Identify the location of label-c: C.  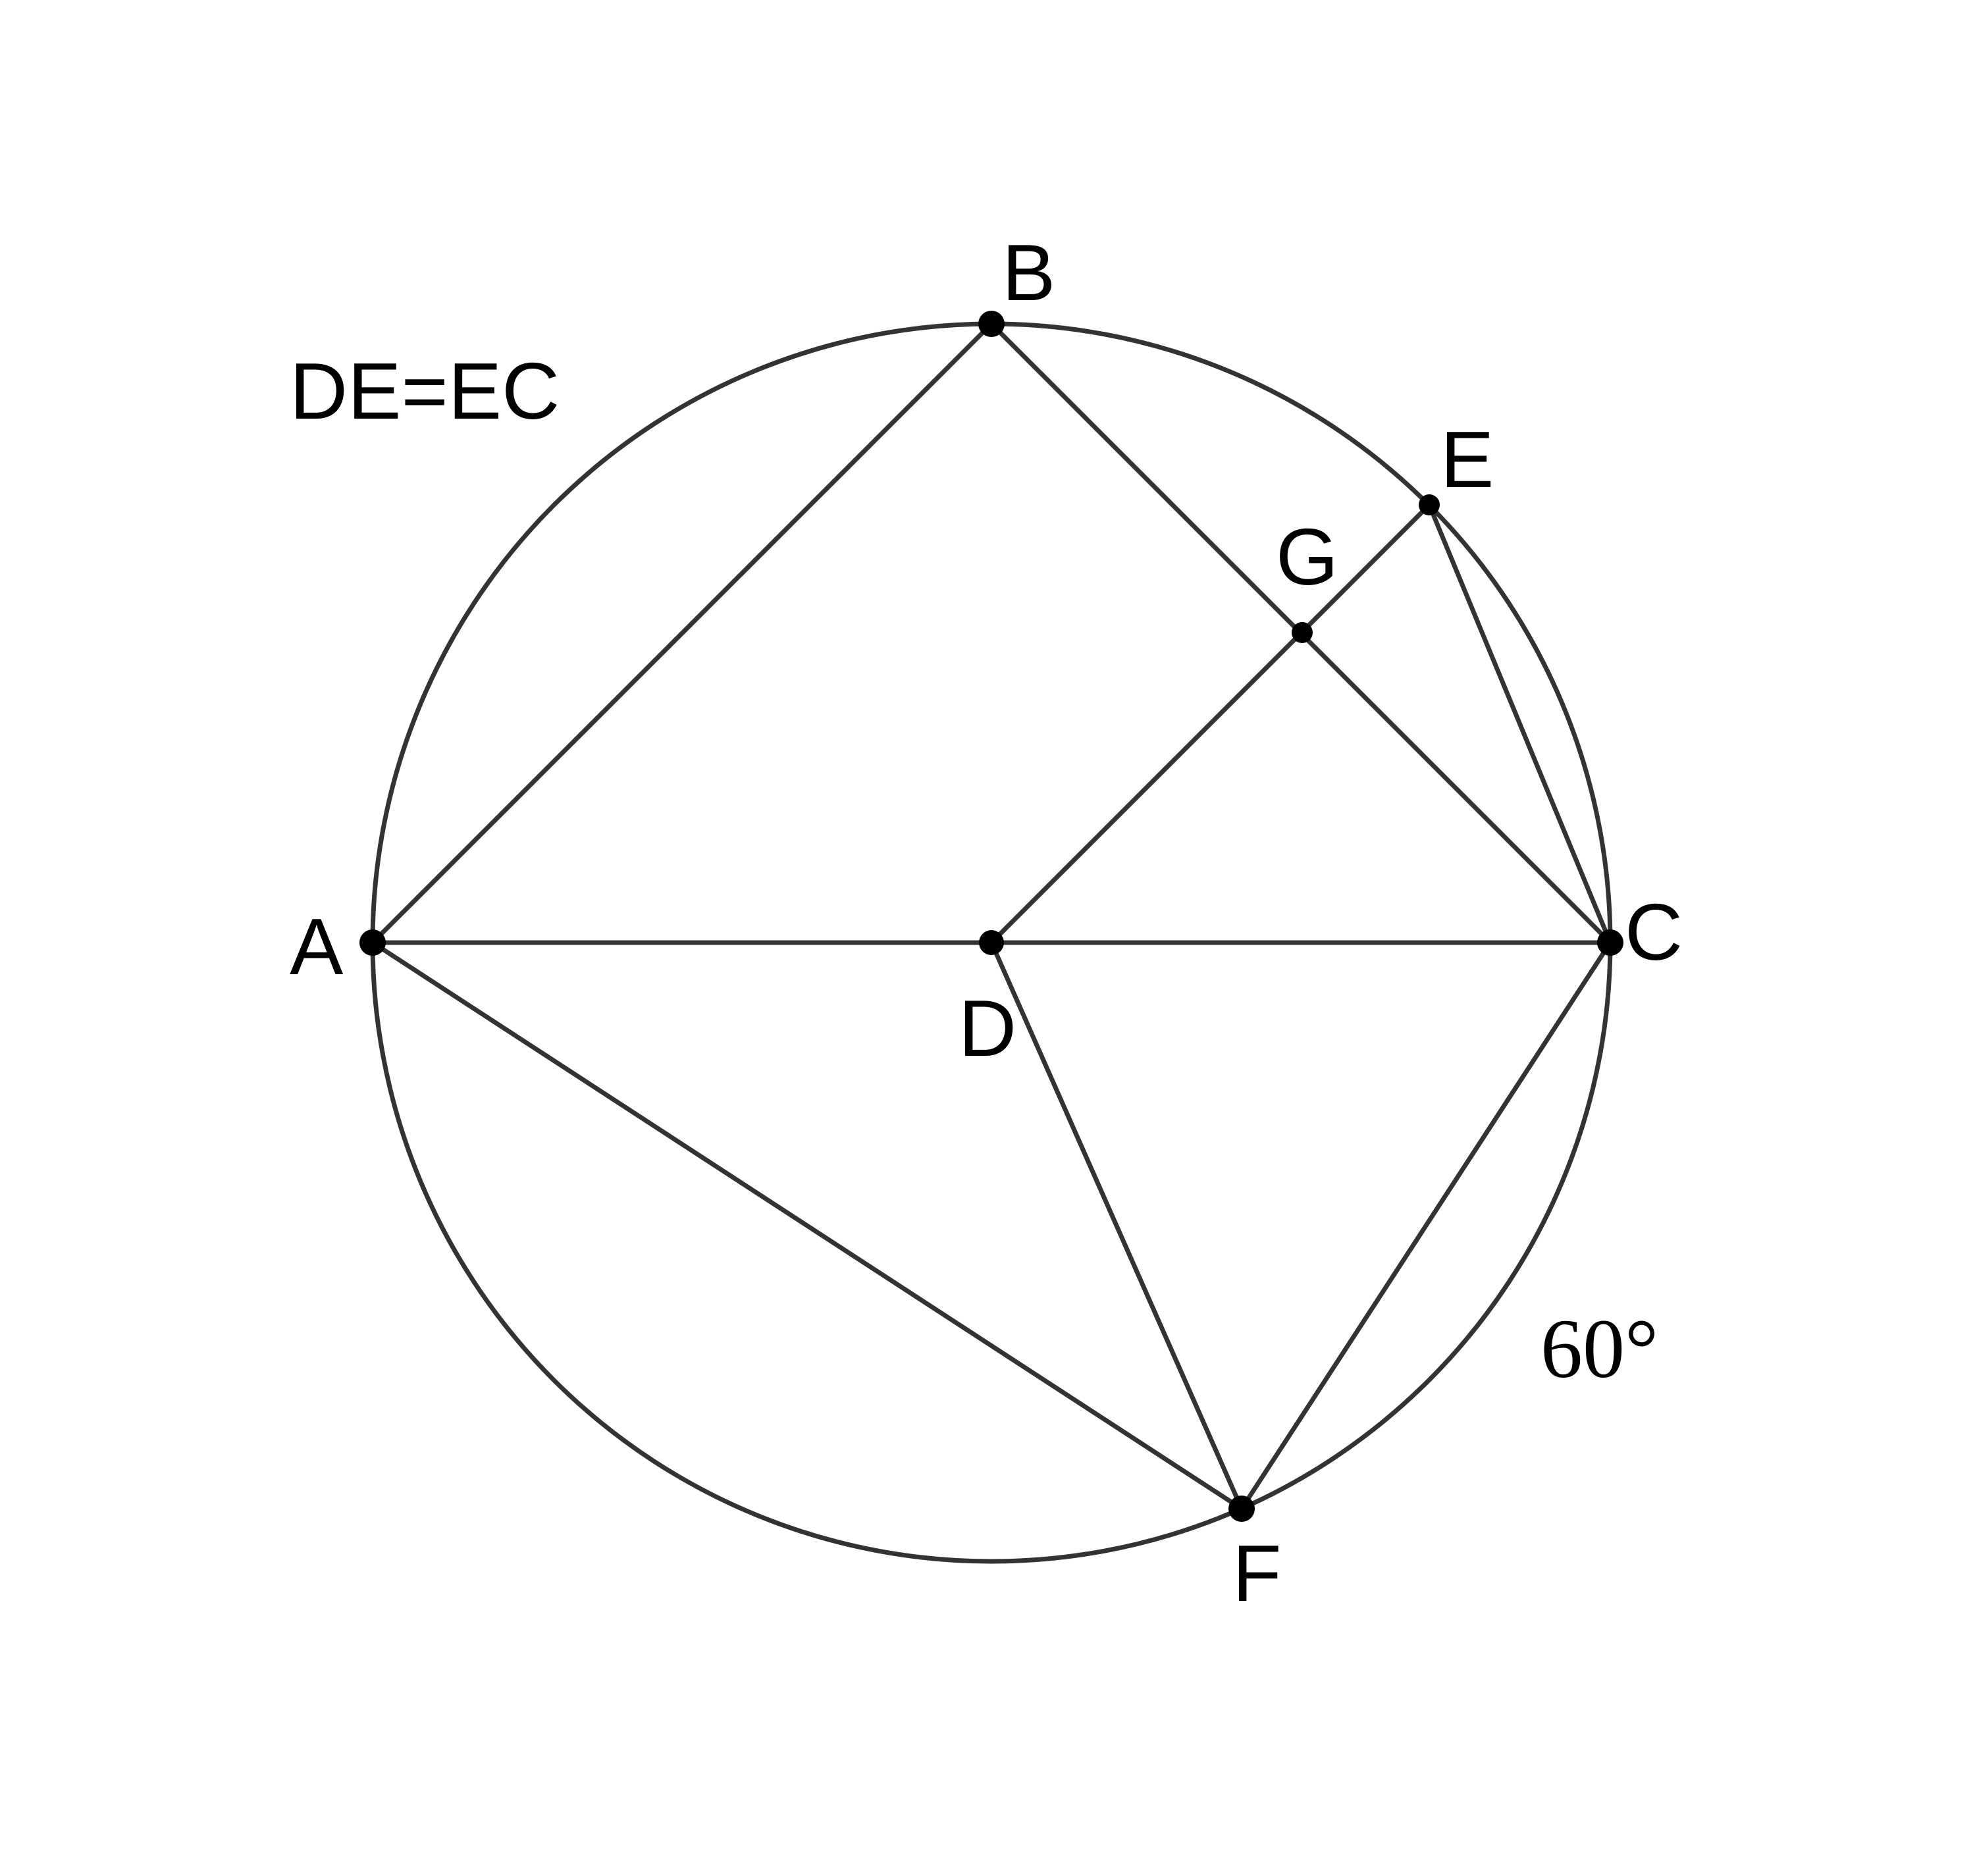
(1654, 932).